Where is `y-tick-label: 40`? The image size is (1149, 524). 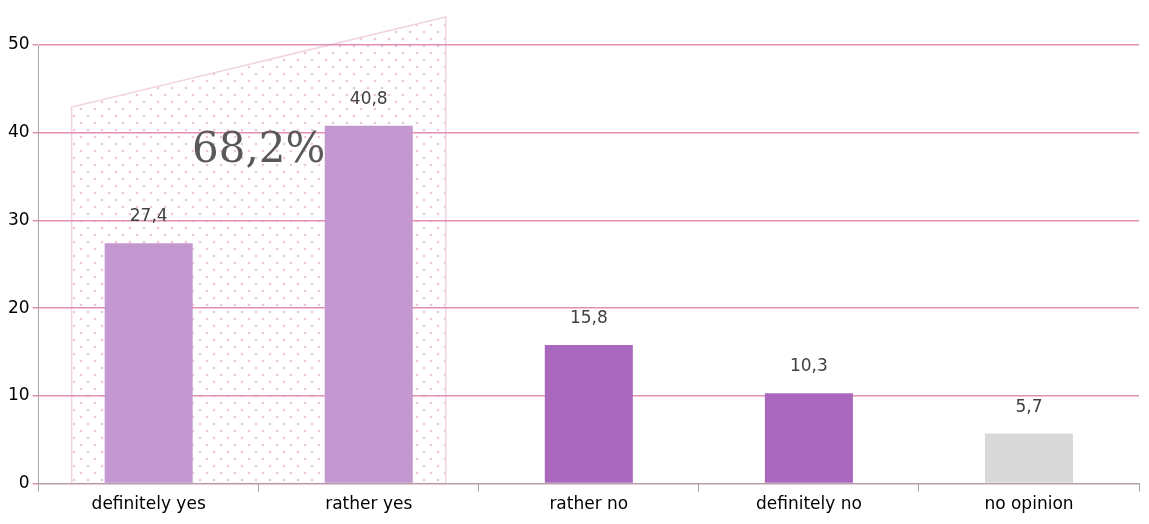 y-tick-label: 40 is located at coordinates (18, 131).